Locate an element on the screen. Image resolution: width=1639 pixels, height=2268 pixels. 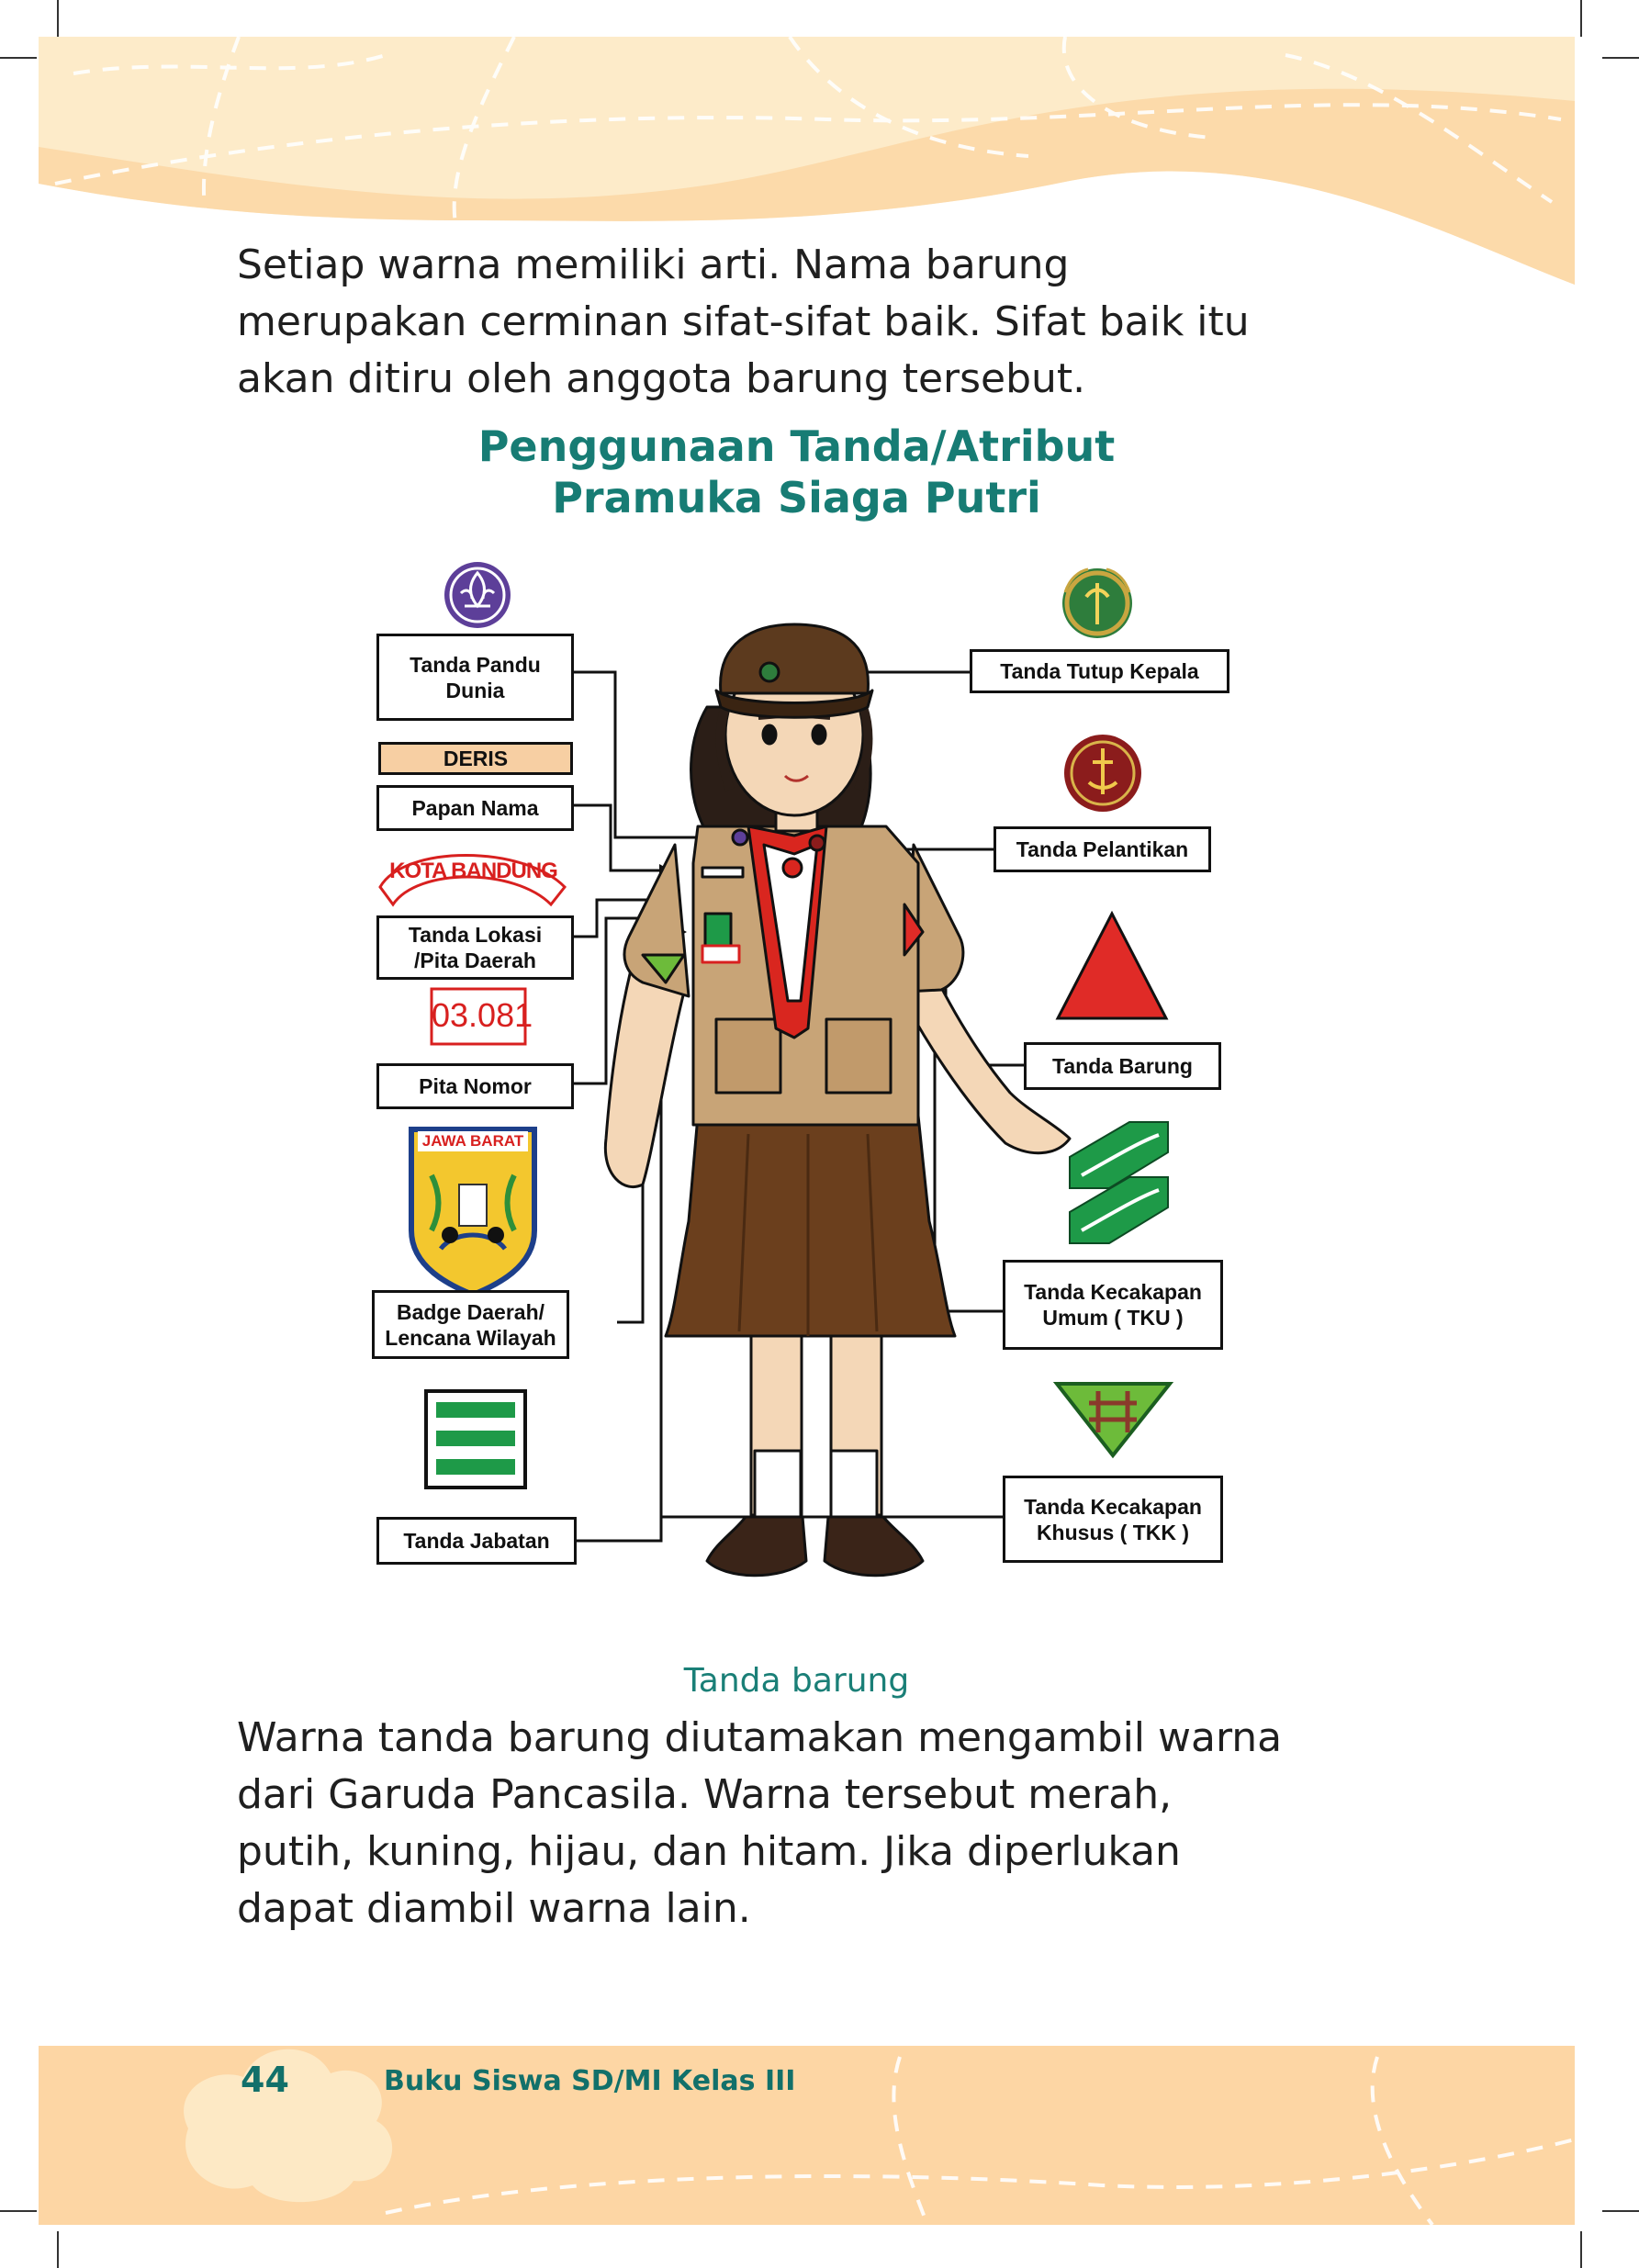
book-title: Buku Siswa SD/MI Kelas III is located at coordinates (590, 2081).